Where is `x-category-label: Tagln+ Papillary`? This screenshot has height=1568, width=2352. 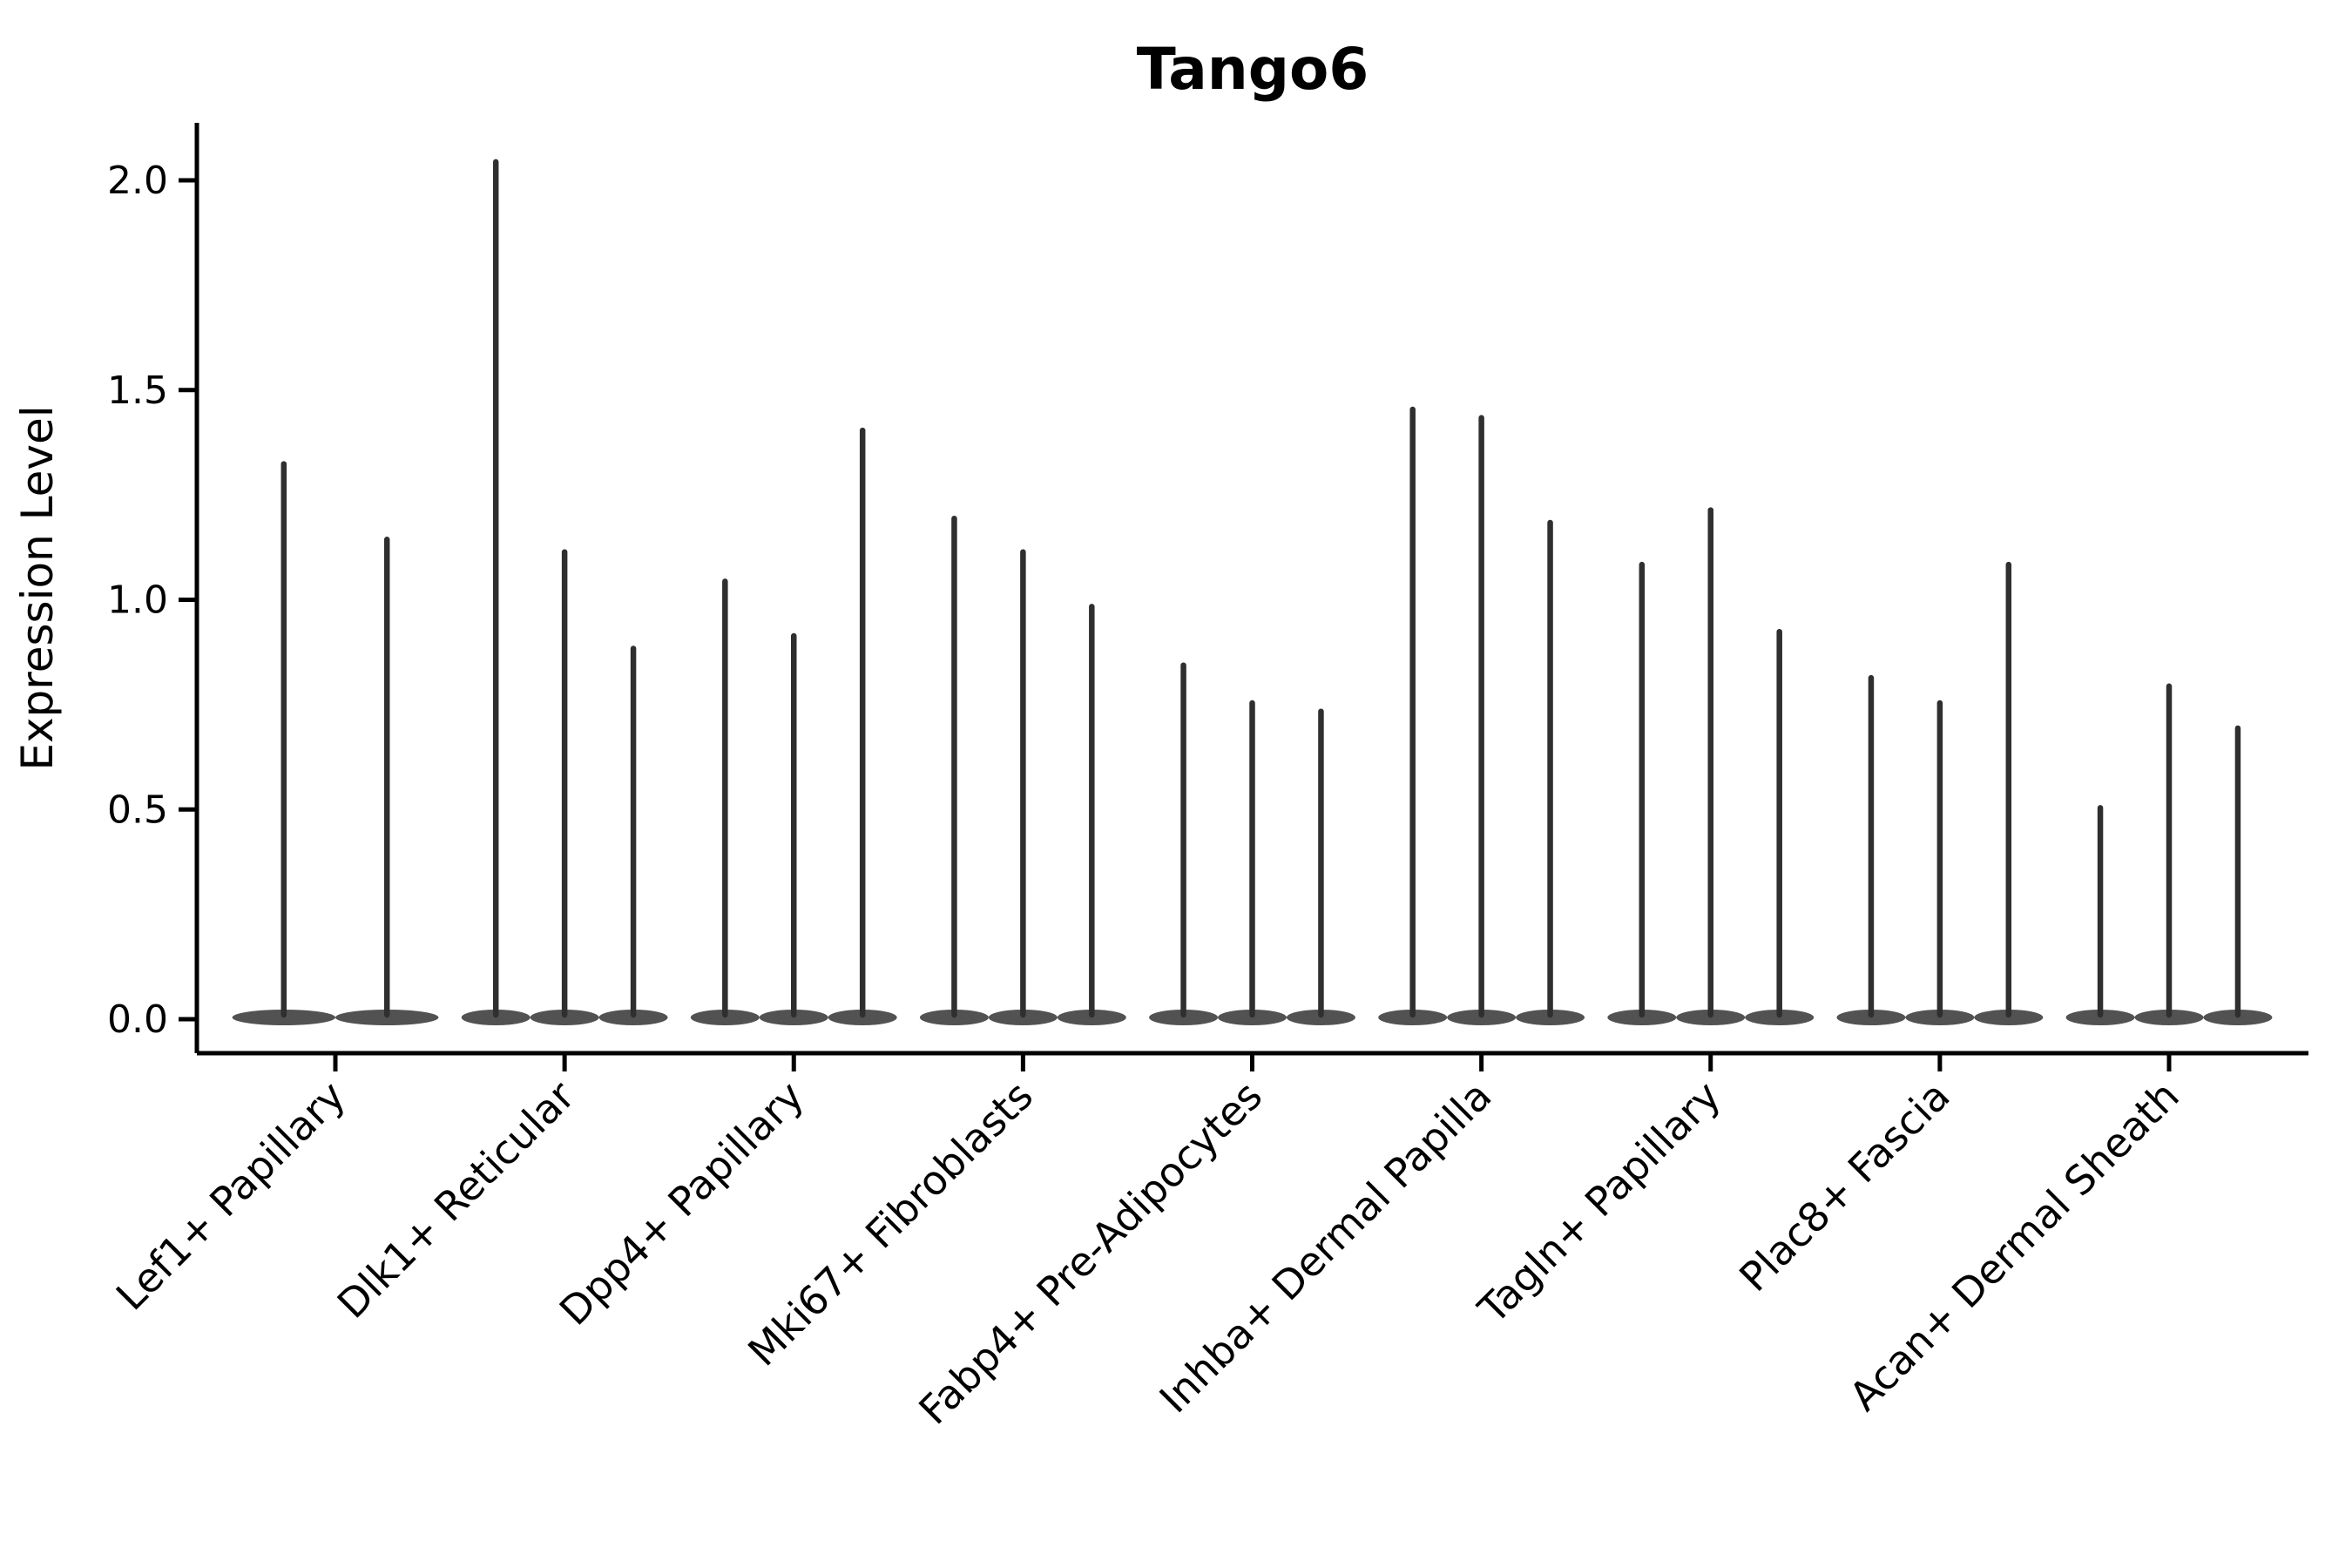 x-category-label: Tagln+ Papillary is located at coordinates (1599, 1203).